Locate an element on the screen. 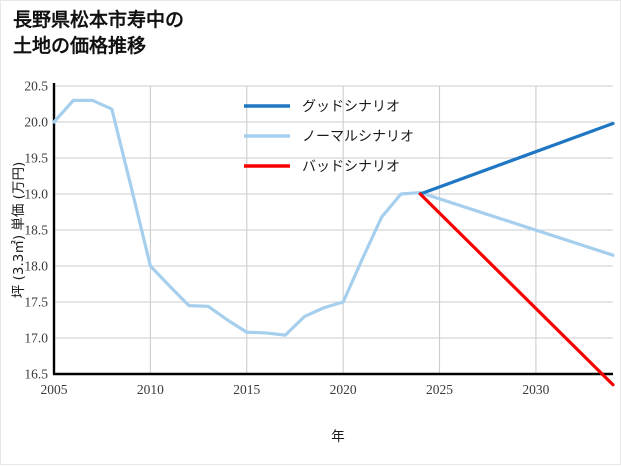  x-tick-label: 2015 is located at coordinates (246, 389).